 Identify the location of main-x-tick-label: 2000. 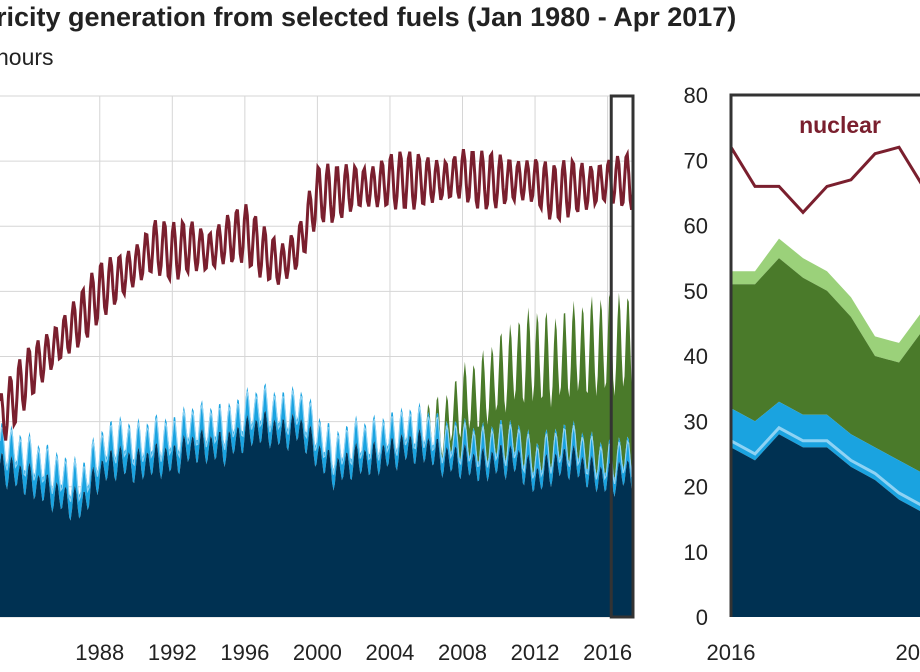
(317, 652).